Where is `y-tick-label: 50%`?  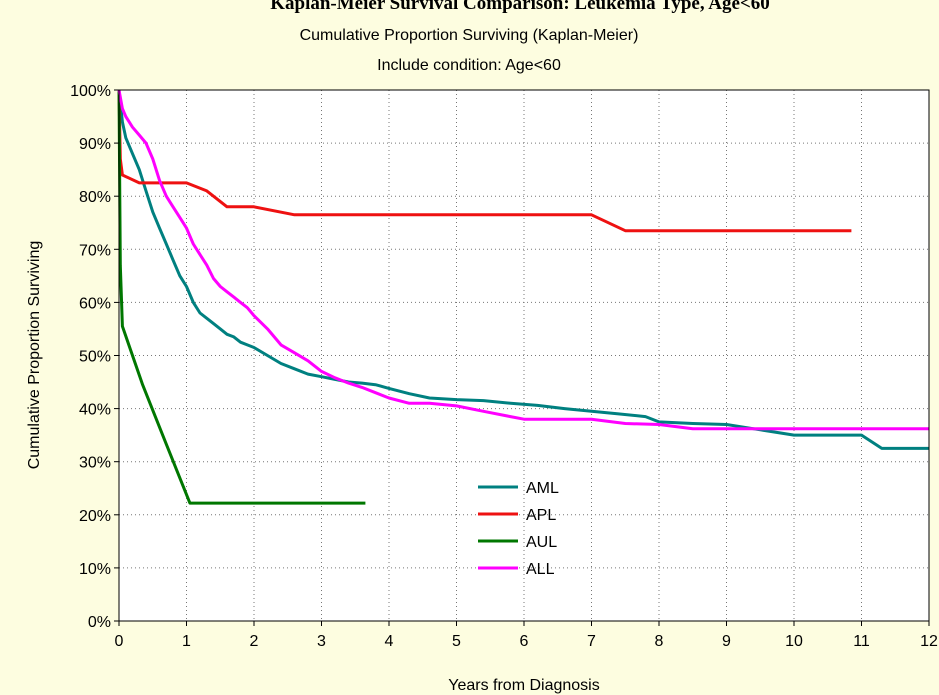 y-tick-label: 50% is located at coordinates (95, 357).